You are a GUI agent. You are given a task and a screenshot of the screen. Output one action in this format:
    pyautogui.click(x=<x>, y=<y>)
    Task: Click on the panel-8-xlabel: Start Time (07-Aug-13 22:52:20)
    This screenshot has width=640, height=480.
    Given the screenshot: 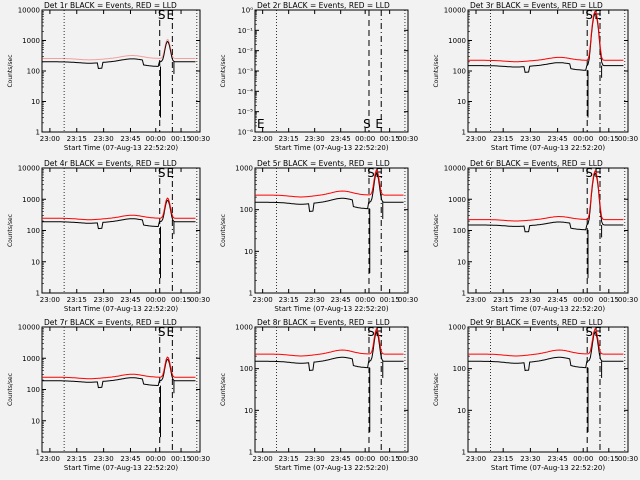 What is the action you would take?
    pyautogui.click(x=331, y=468)
    